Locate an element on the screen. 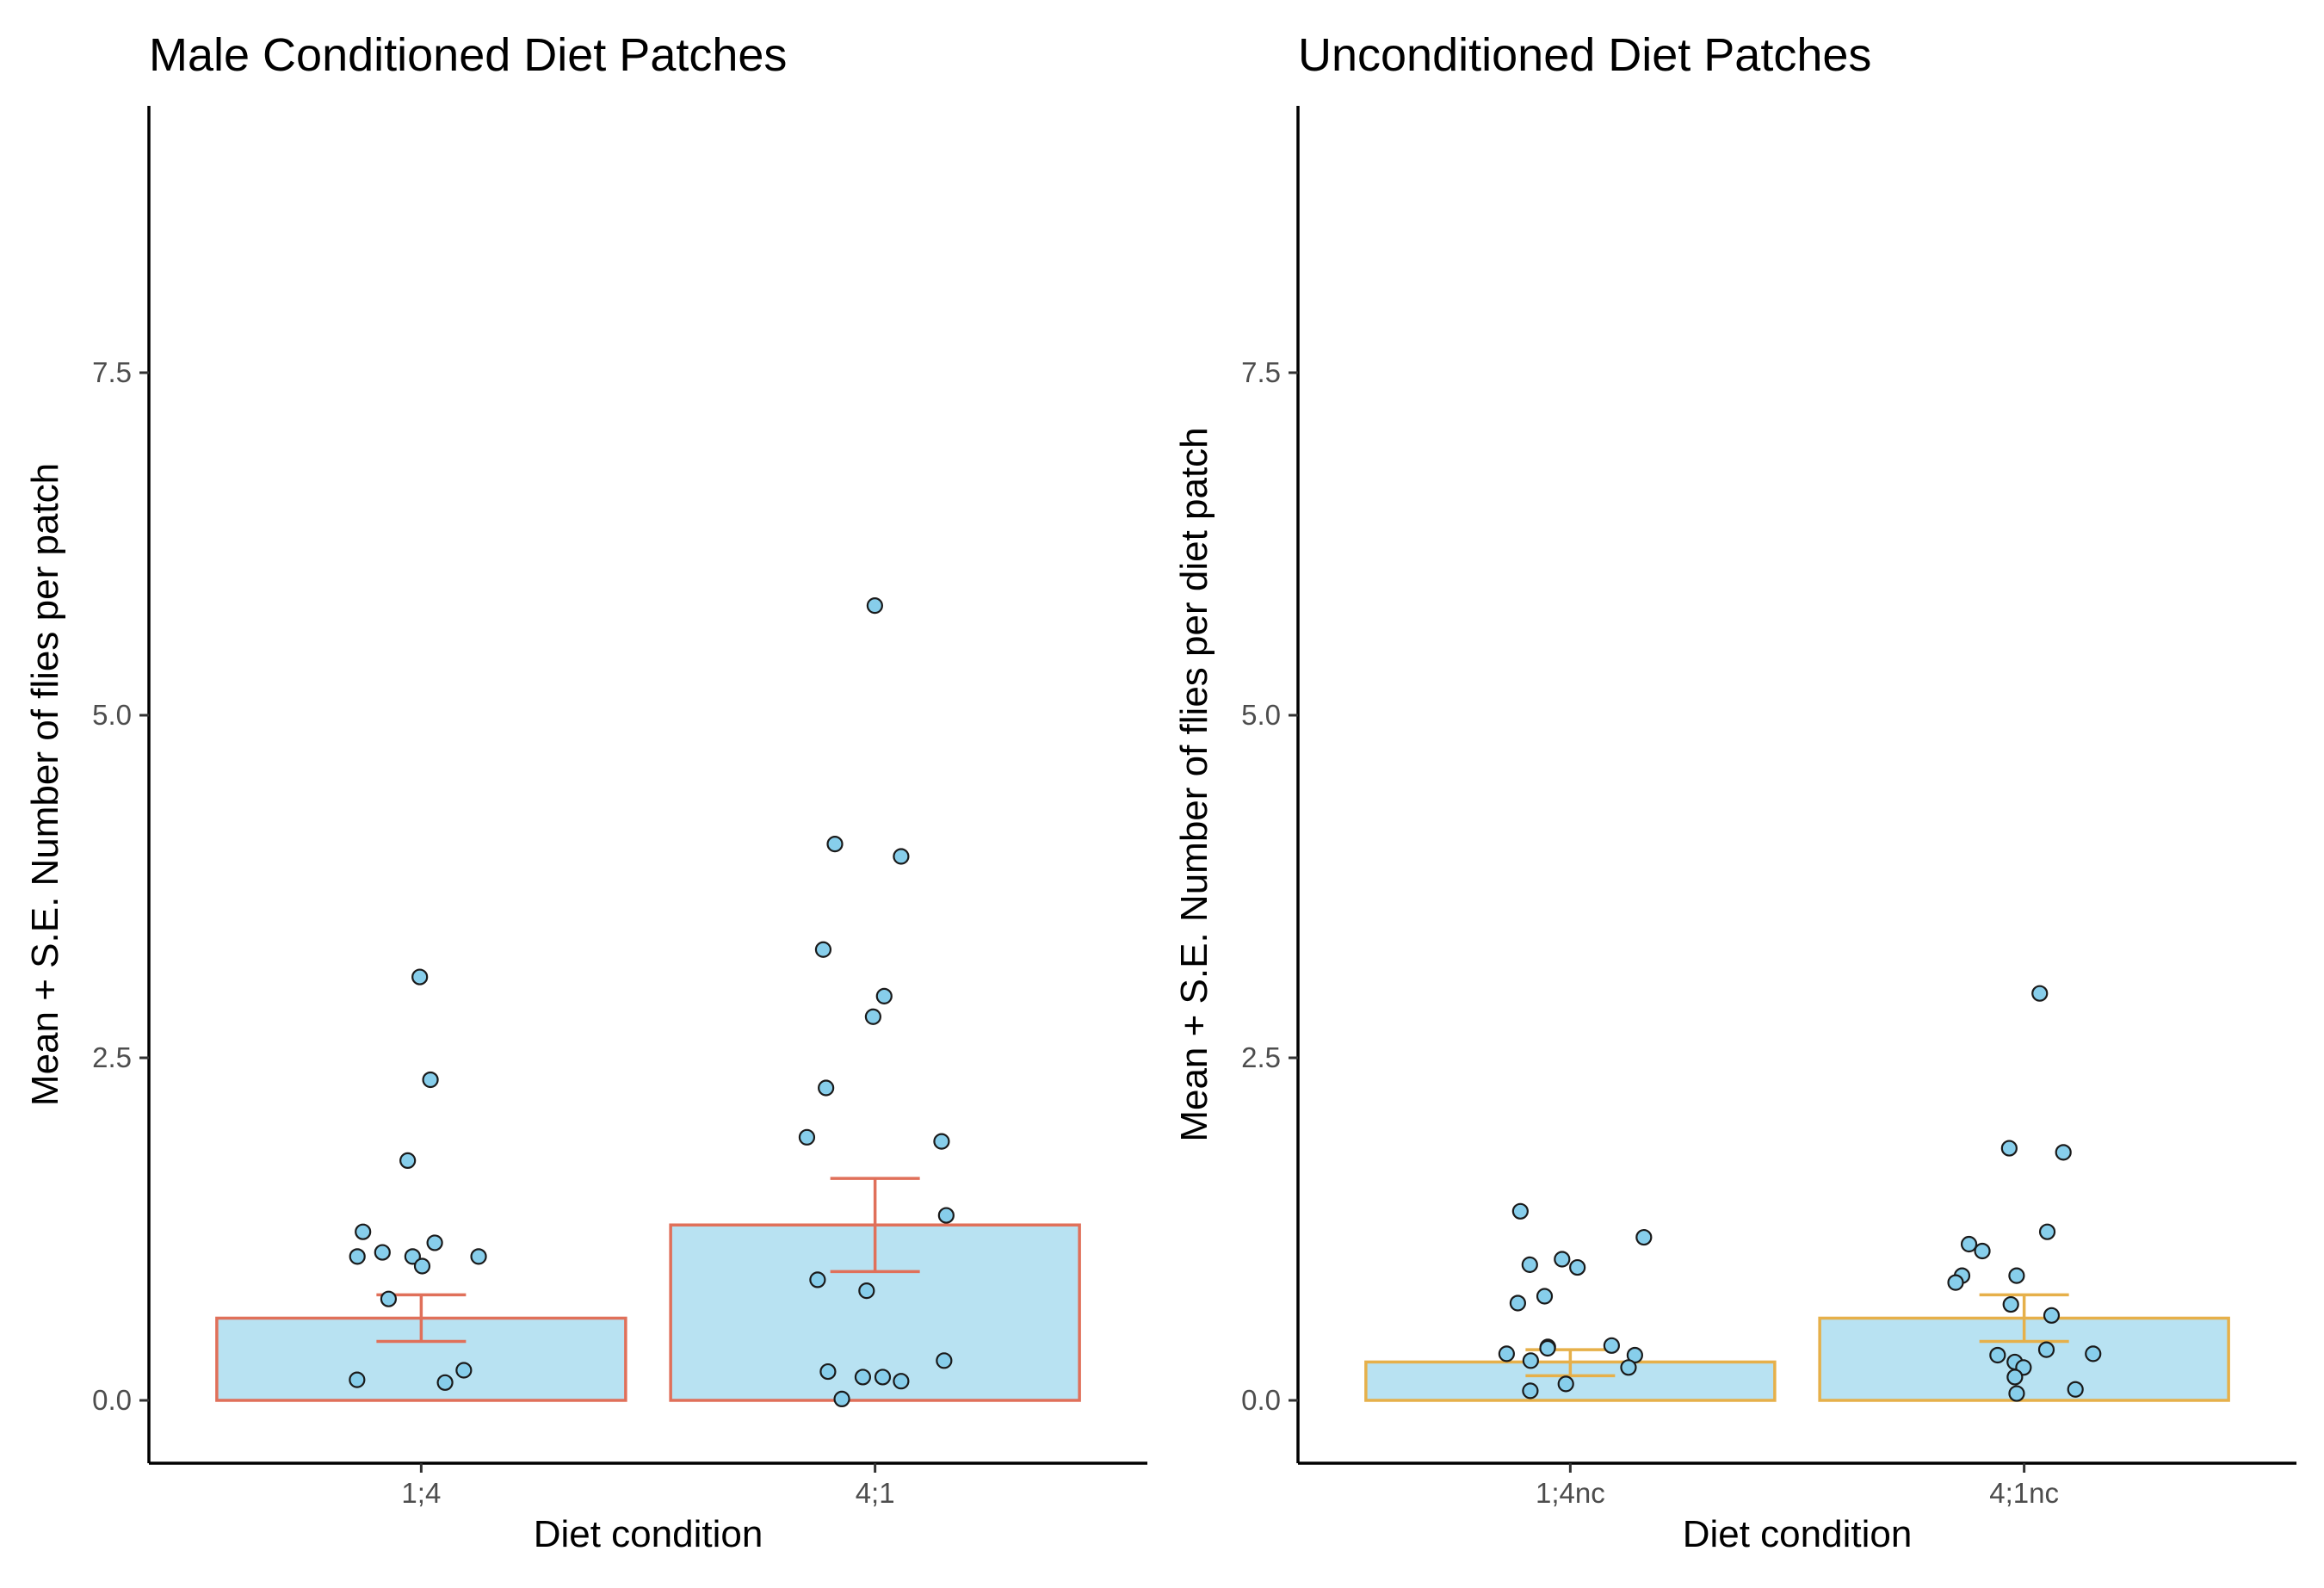  x-tick-label: 4;1 is located at coordinates (875, 1493).